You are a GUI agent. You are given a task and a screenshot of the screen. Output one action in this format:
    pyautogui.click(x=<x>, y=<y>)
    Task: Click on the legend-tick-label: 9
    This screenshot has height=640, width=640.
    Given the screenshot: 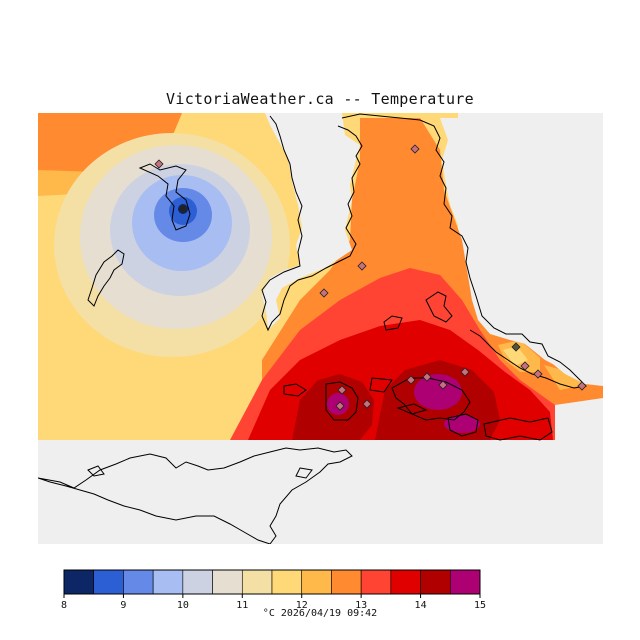 What is the action you would take?
    pyautogui.click(x=123, y=605)
    